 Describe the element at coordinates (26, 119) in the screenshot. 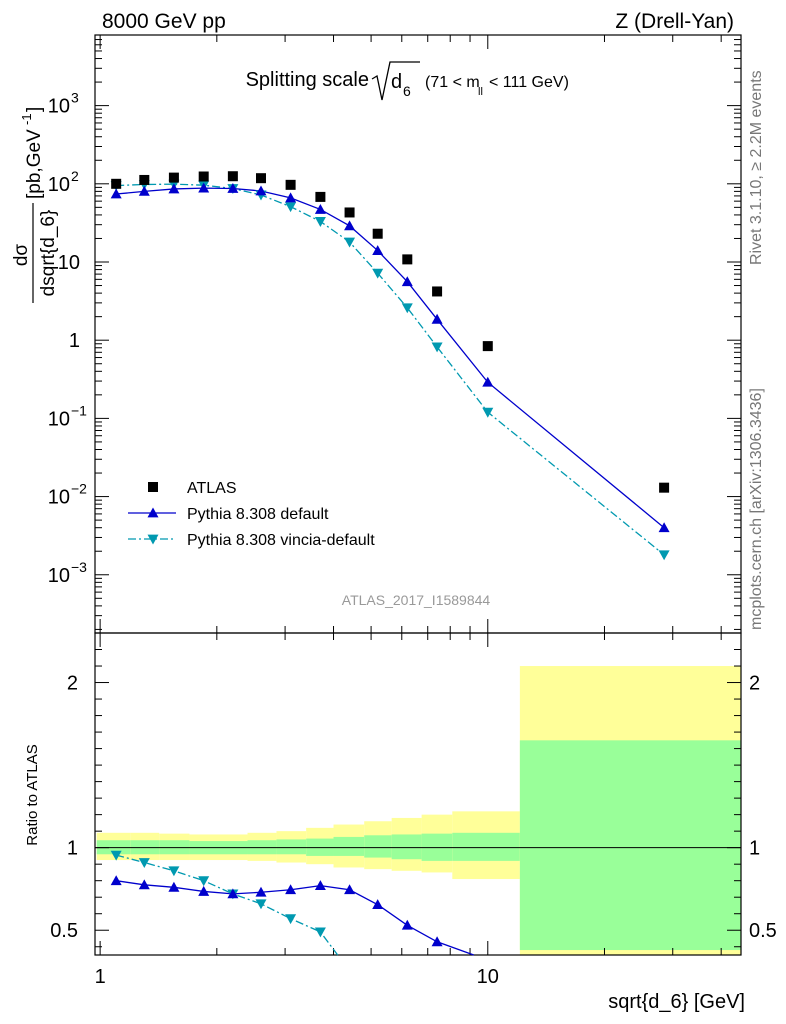

I see `y-label-units-exponent: -1` at that location.